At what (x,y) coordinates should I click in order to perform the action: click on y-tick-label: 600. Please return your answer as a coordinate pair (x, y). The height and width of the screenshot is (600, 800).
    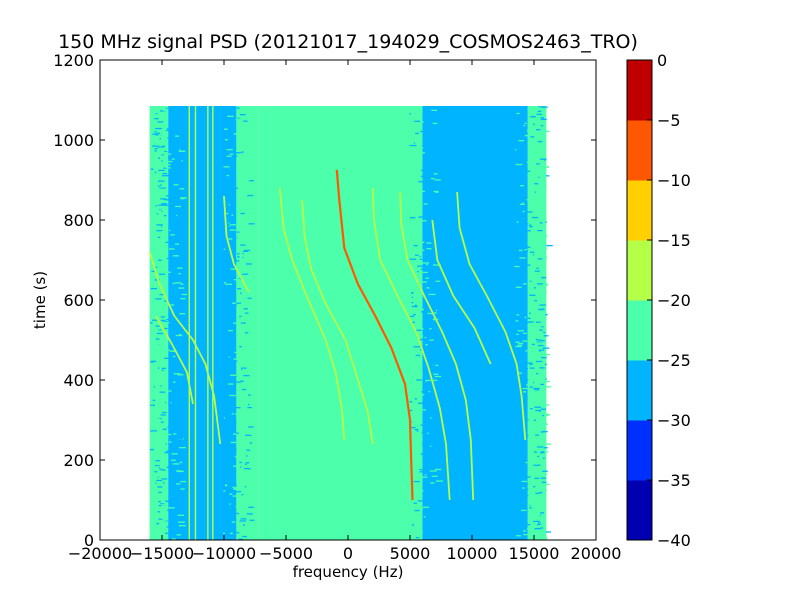
    Looking at the image, I should click on (78, 300).